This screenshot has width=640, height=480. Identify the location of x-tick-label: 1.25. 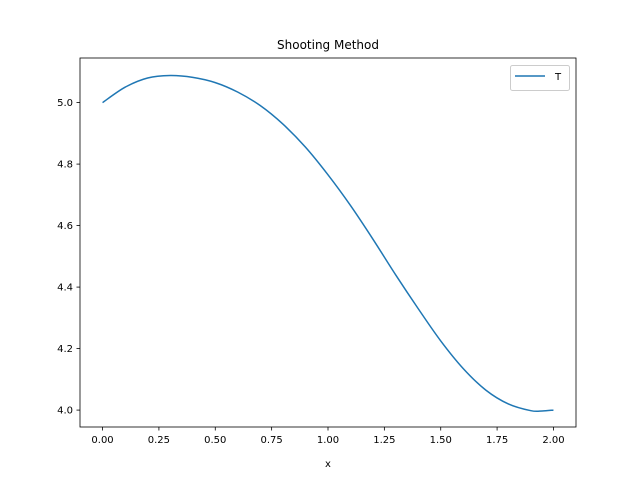
(384, 440).